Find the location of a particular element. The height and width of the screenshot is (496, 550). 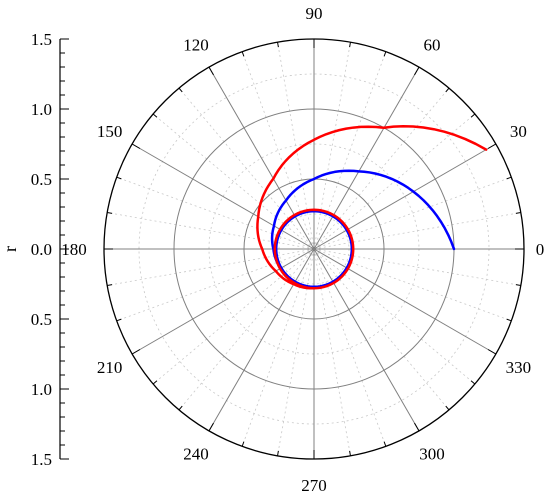

theta-label-30: 30 is located at coordinates (518, 131).